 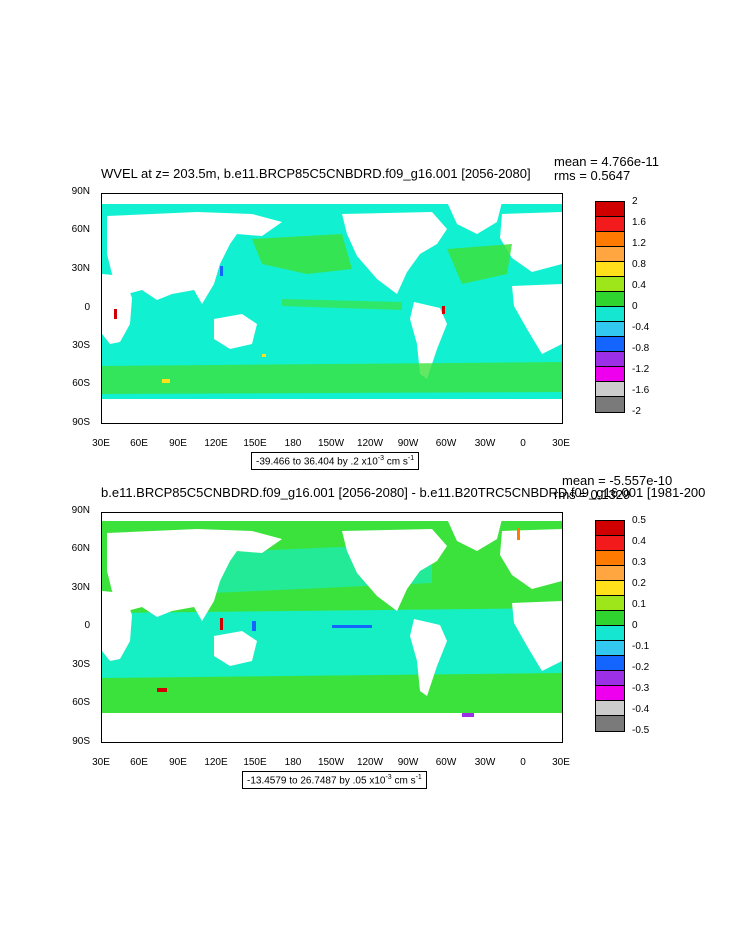 I want to click on colorbar-label: 0.5, so click(x=639, y=520).